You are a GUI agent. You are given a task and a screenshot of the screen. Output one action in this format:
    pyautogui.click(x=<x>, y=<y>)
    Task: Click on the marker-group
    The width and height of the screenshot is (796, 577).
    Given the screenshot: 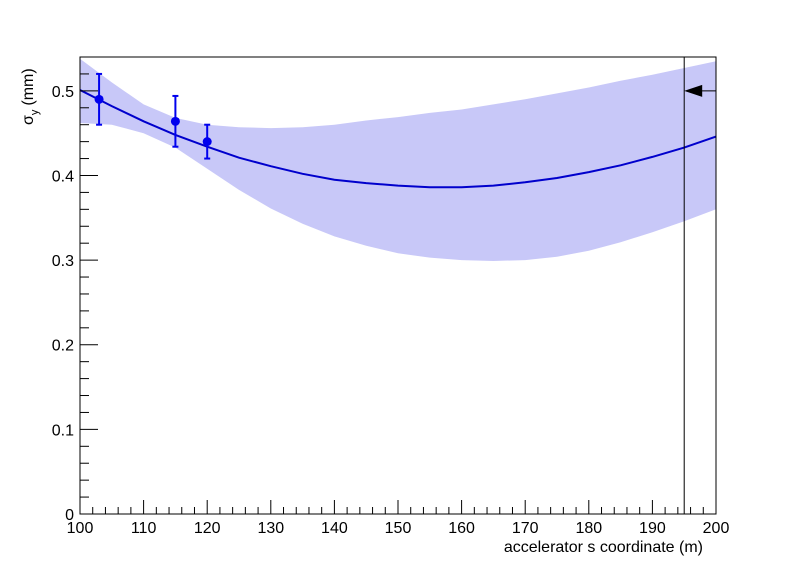 What is the action you would take?
    pyautogui.click(x=699, y=285)
    